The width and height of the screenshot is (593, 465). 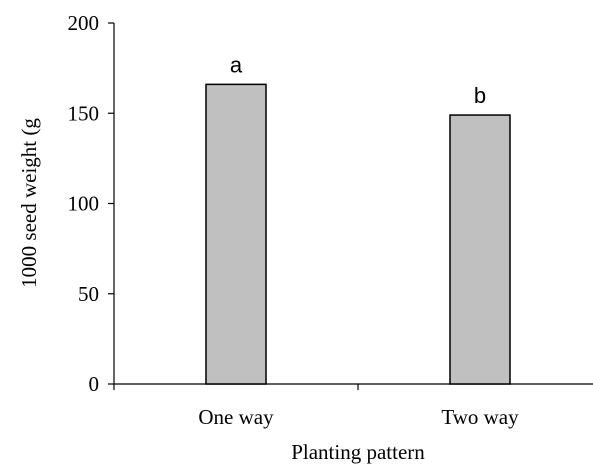 I want to click on x-axis-label: Planting pattern, so click(x=358, y=452).